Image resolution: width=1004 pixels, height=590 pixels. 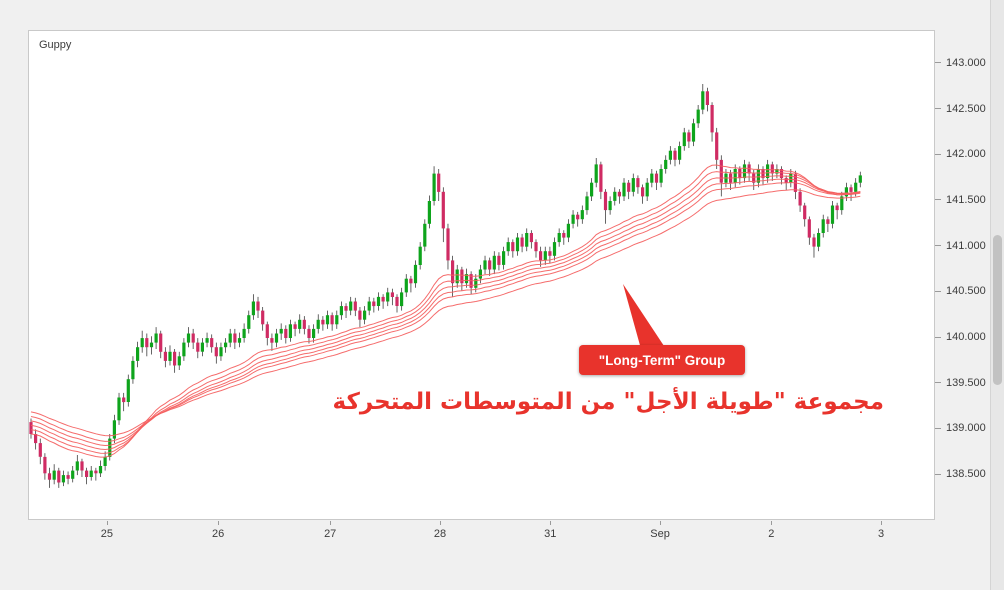 What do you see at coordinates (966, 474) in the screenshot?
I see `price-tick-text: 138.500` at bounding box center [966, 474].